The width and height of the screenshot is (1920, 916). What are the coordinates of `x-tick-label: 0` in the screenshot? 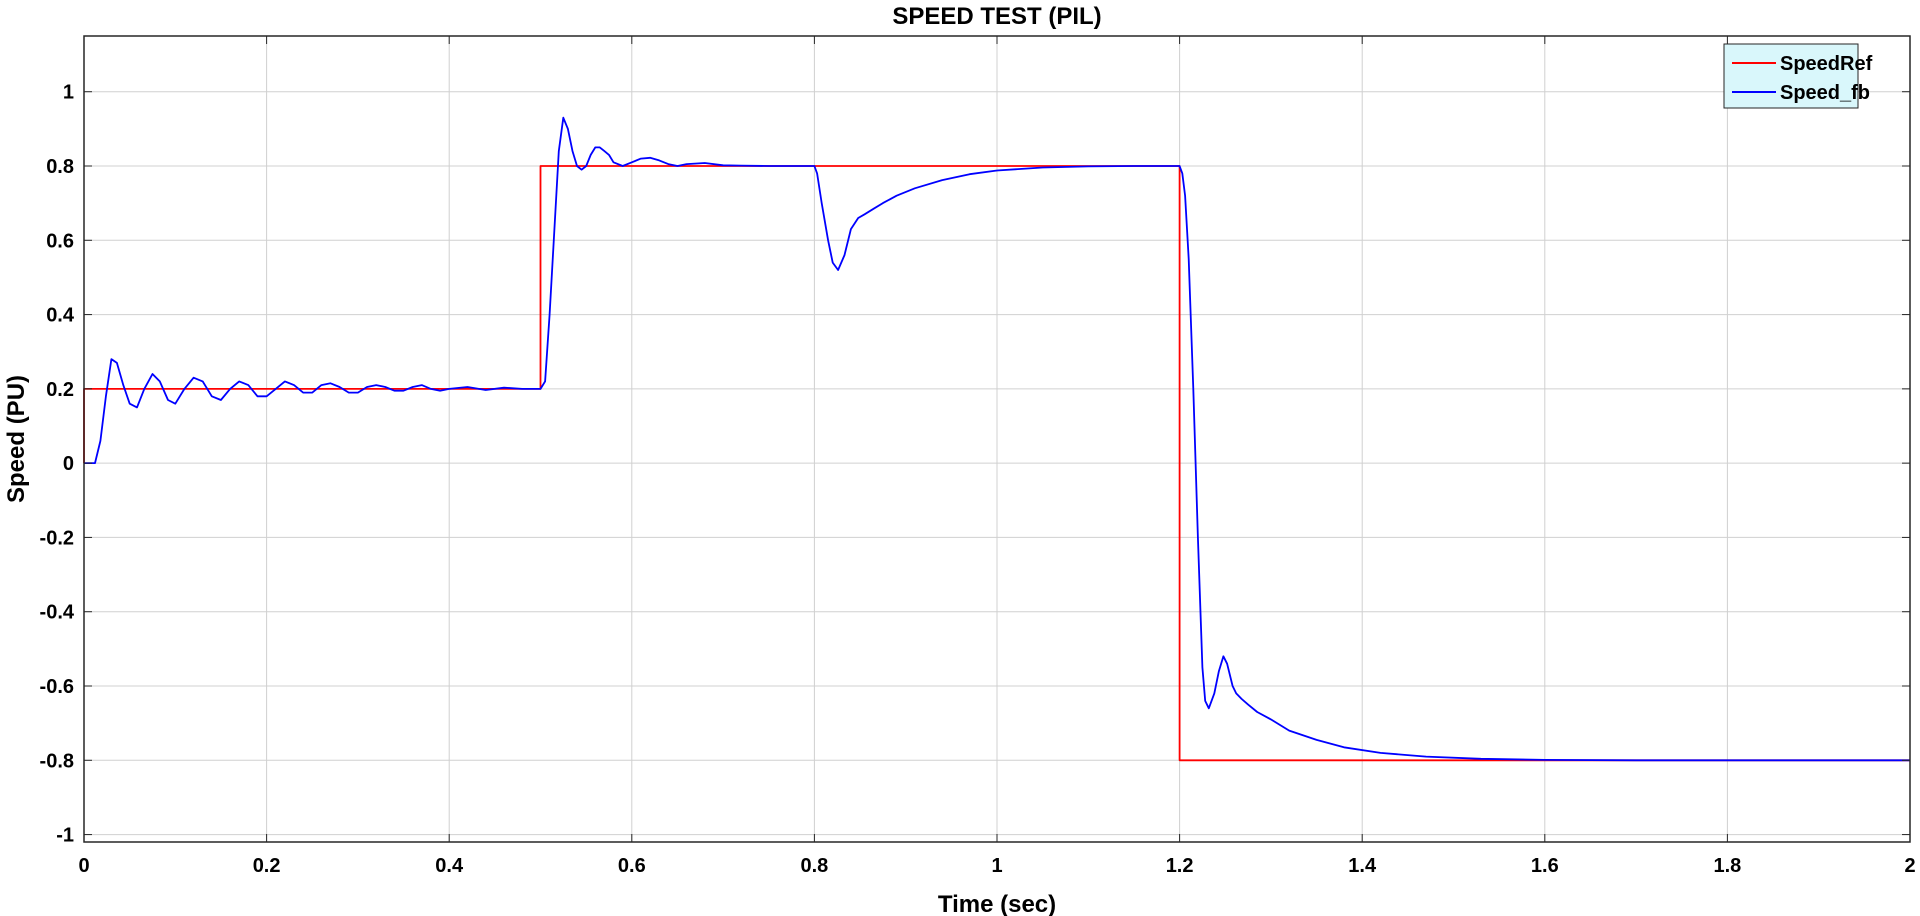 It's located at (83, 866).